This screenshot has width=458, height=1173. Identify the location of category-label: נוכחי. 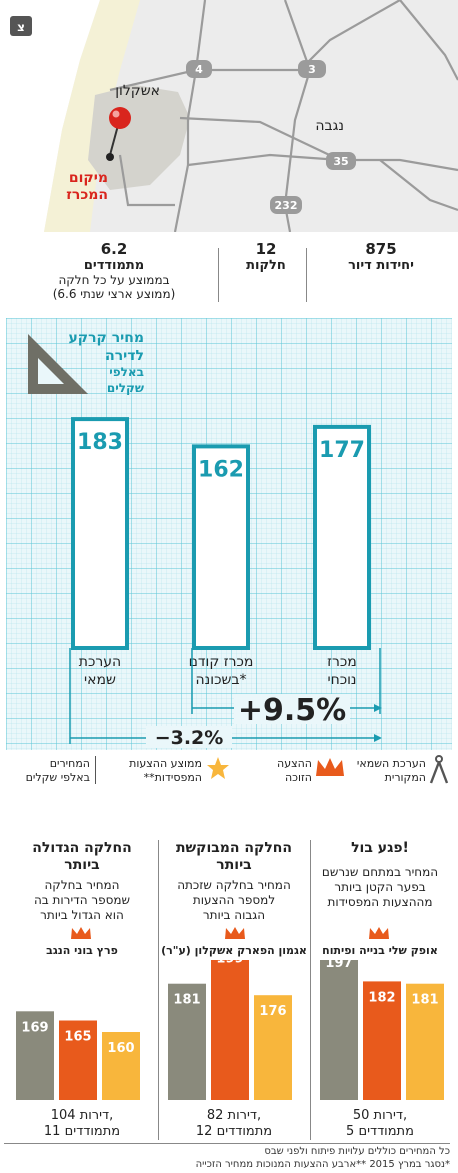
(341, 680).